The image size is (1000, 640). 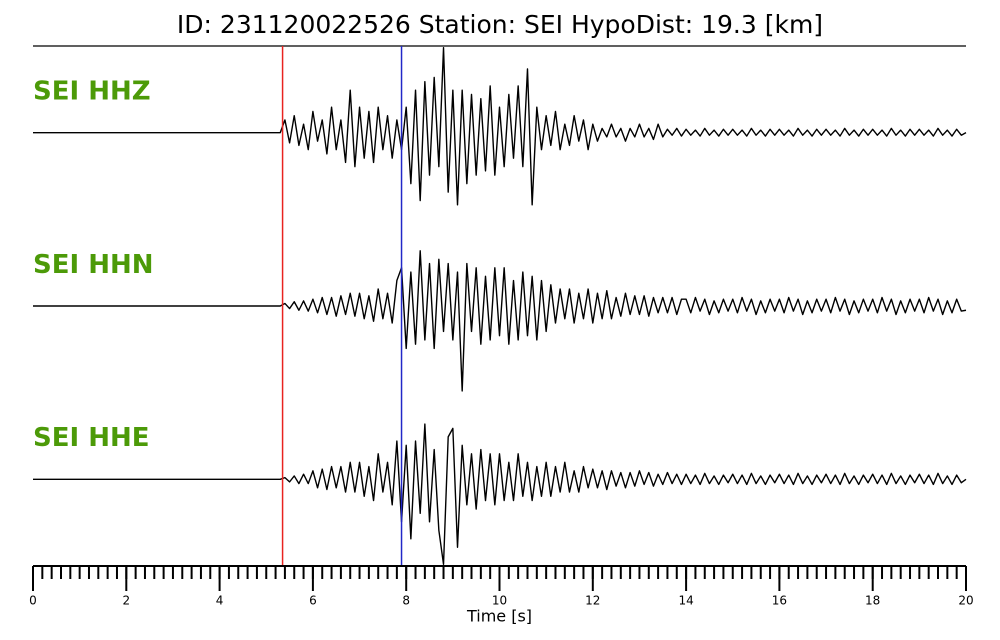 What do you see at coordinates (313, 601) in the screenshot?
I see `x-tick-label: 6` at bounding box center [313, 601].